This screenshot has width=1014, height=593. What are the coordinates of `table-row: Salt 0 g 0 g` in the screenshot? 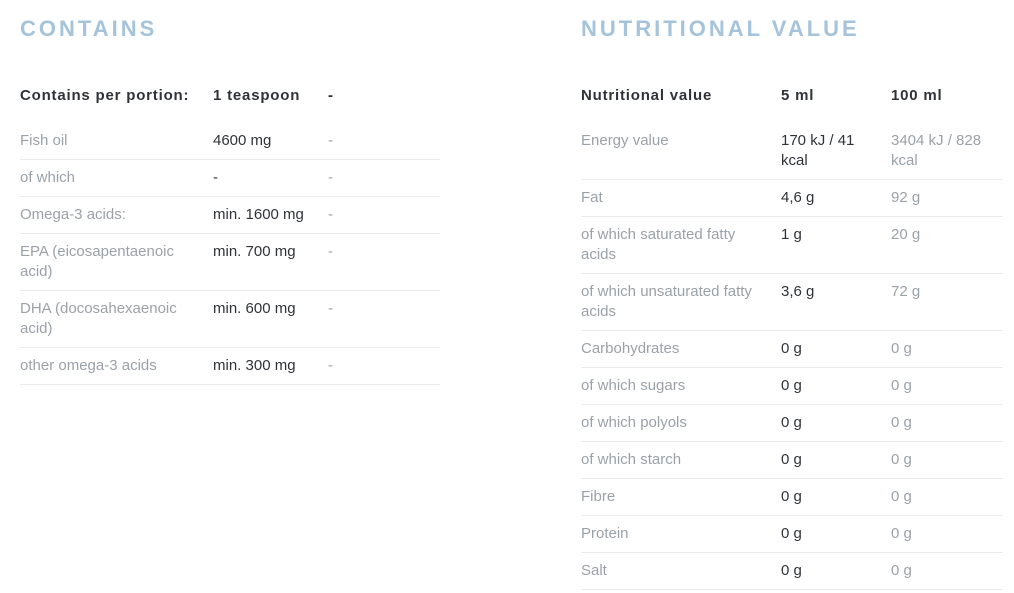 It's located at (792, 572).